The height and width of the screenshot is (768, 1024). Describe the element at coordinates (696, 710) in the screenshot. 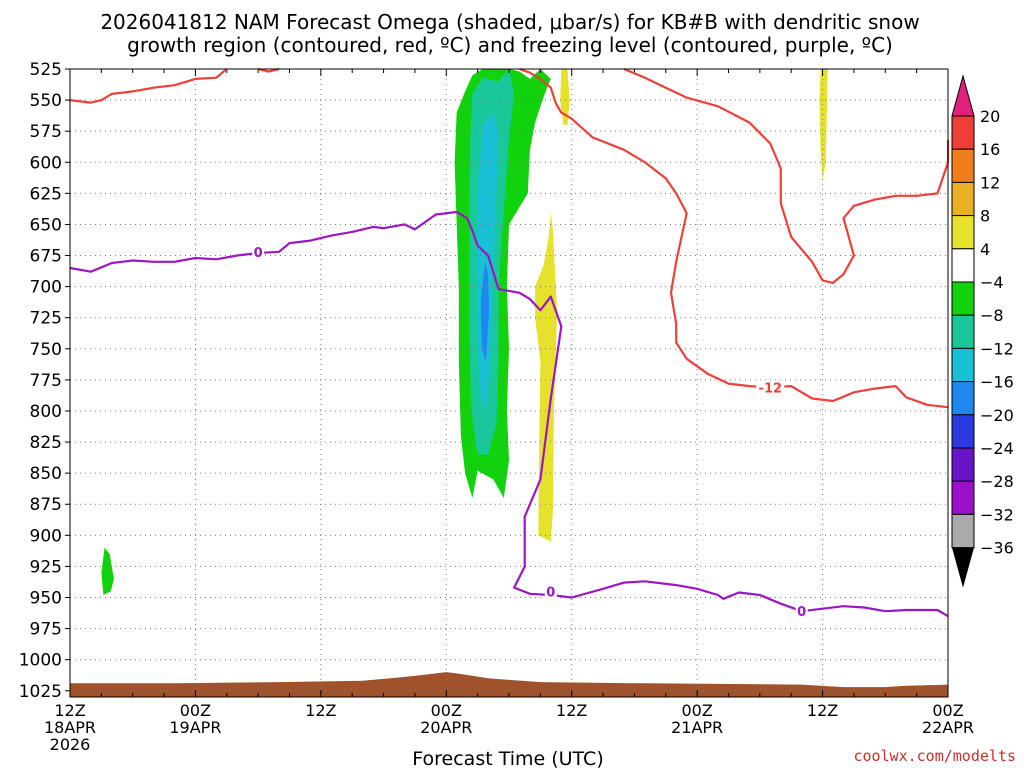

I see `x-tick-label-5-1: 00Z` at that location.